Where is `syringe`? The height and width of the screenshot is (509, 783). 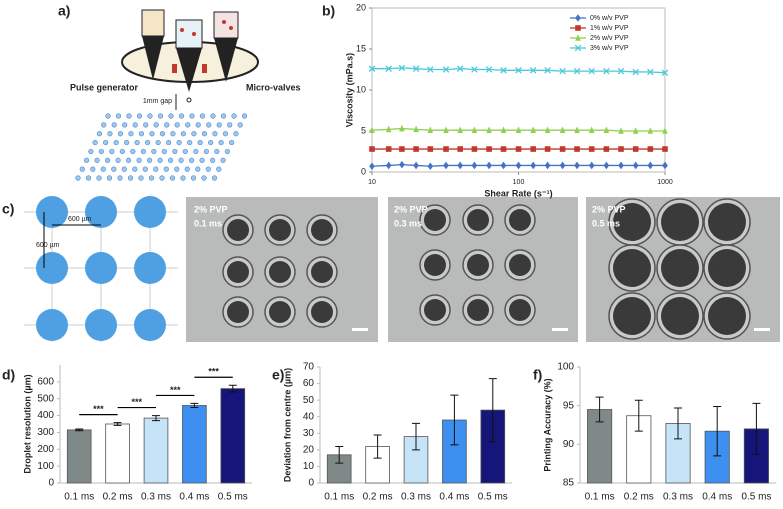
syringe is located at coordinates (189, 34).